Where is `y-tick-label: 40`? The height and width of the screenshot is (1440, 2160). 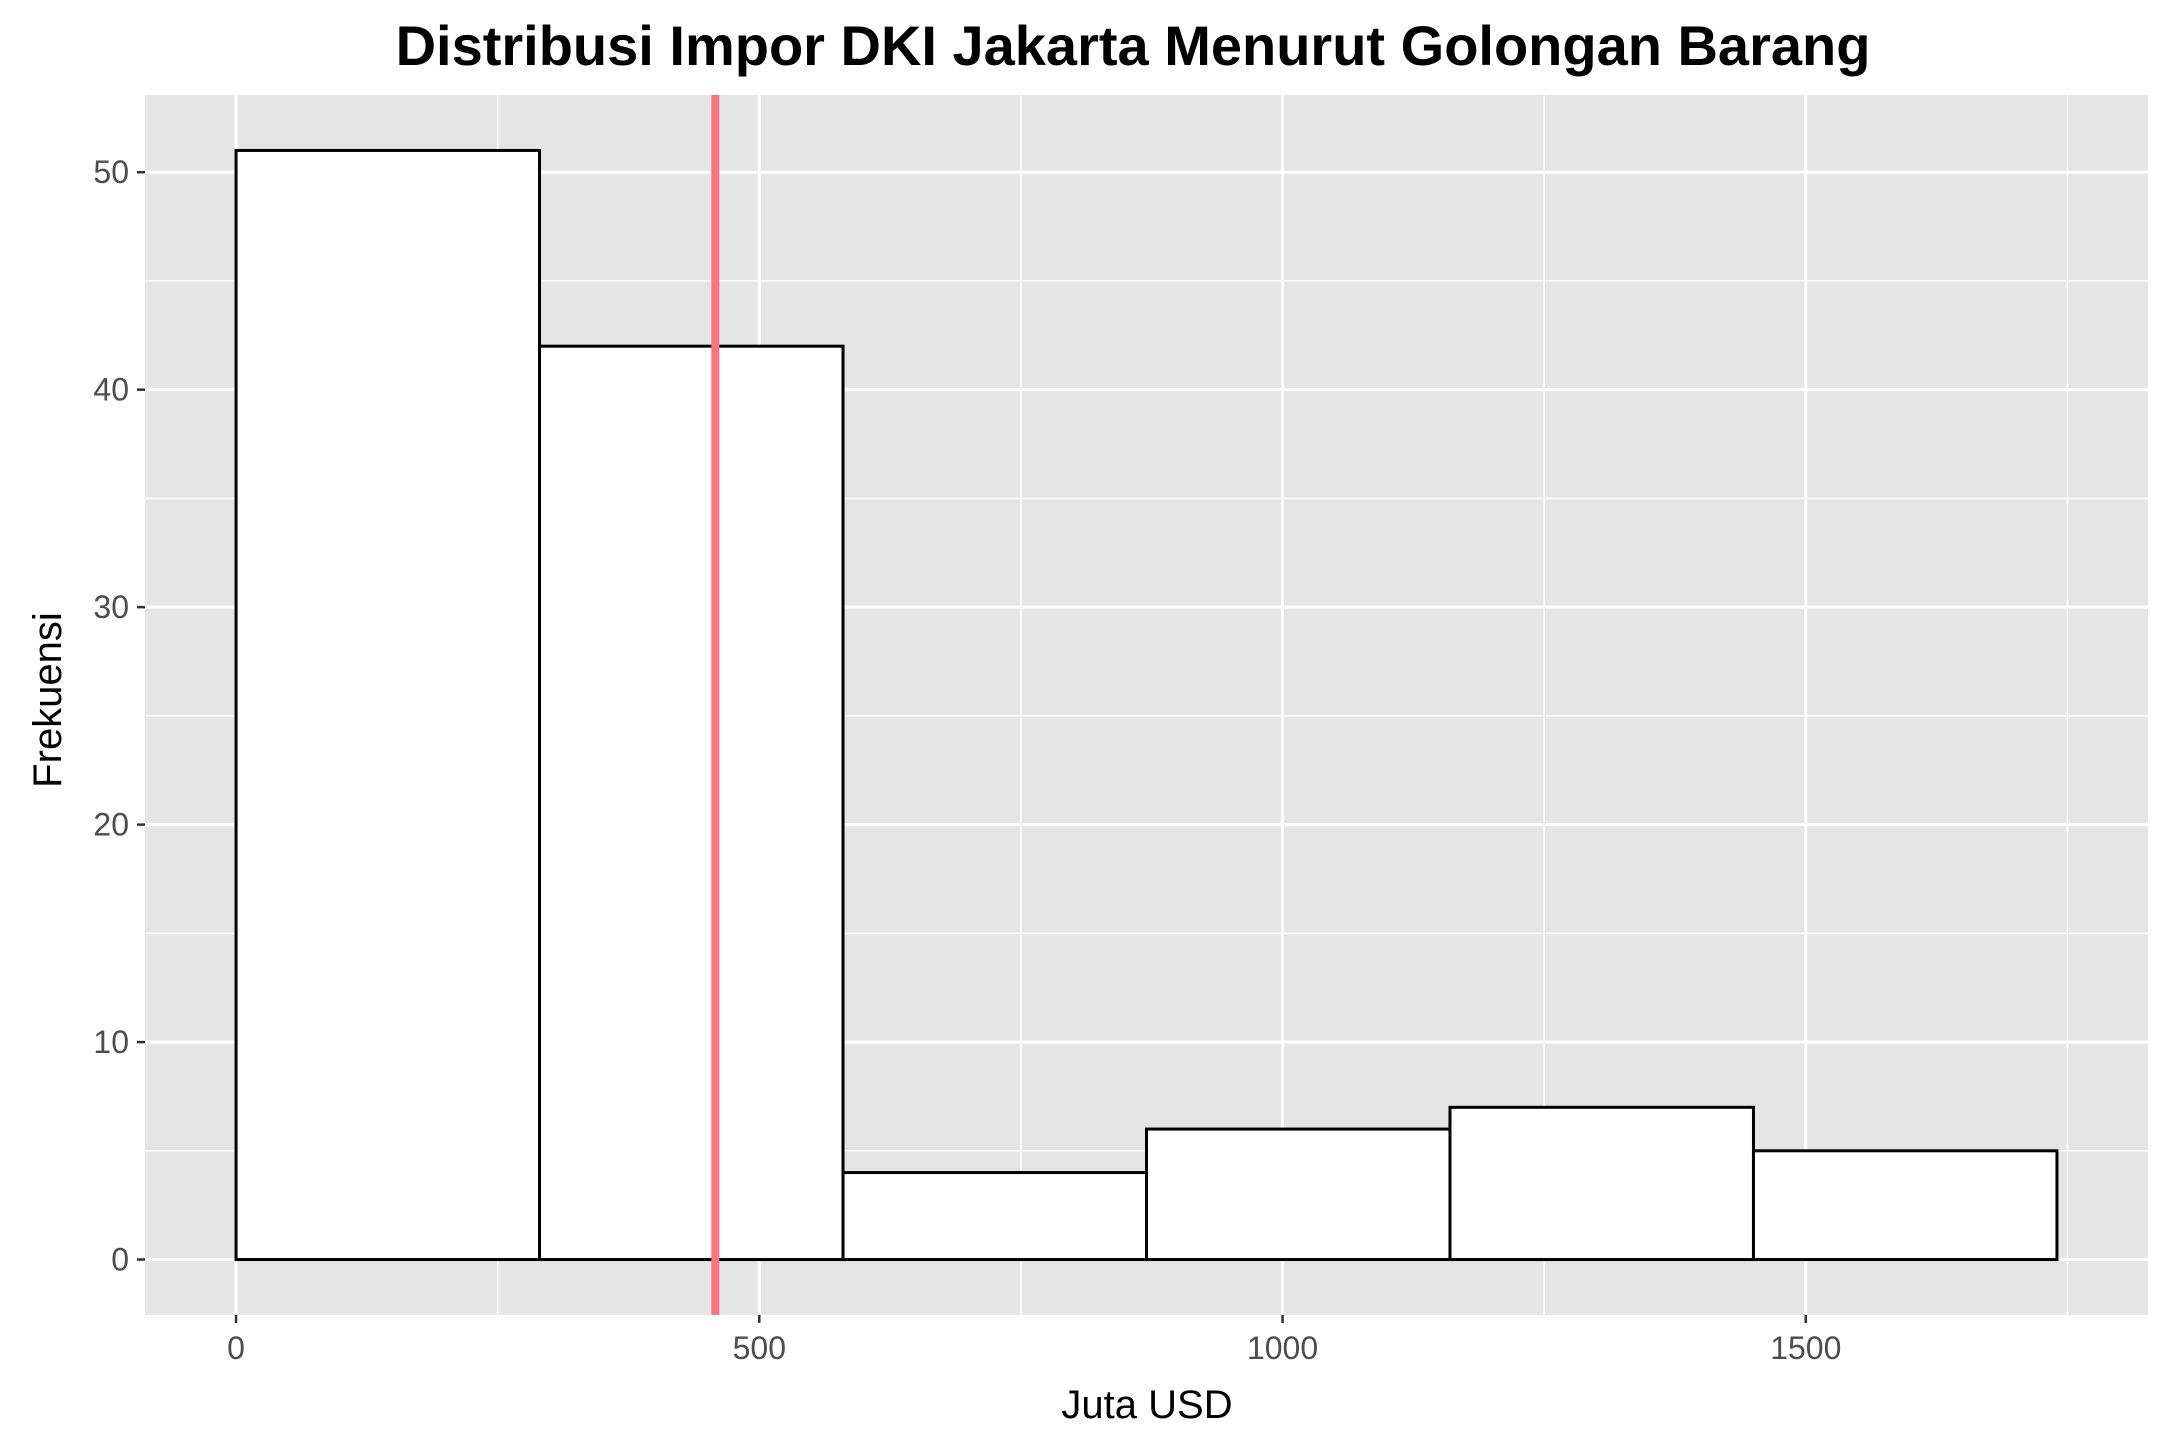
y-tick-label: 40 is located at coordinates (111, 390).